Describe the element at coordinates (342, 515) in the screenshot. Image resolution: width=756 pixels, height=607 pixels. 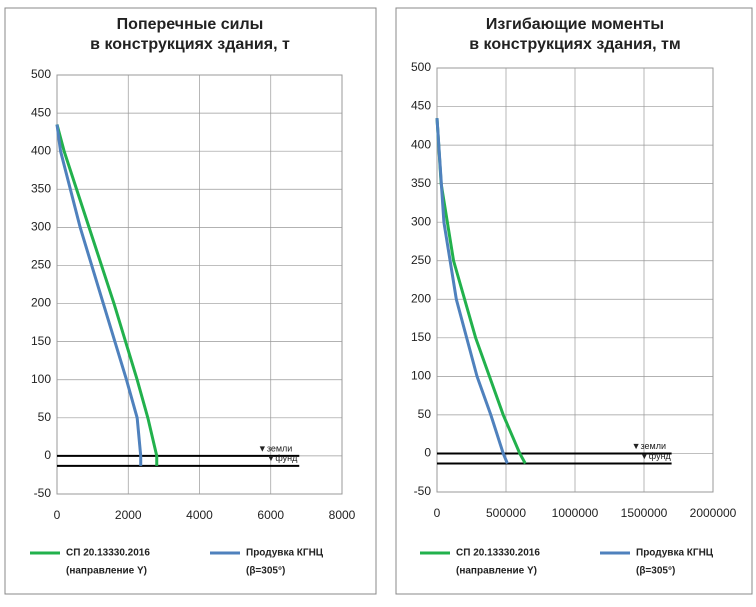
I see `x-tick-label: 8000` at that location.